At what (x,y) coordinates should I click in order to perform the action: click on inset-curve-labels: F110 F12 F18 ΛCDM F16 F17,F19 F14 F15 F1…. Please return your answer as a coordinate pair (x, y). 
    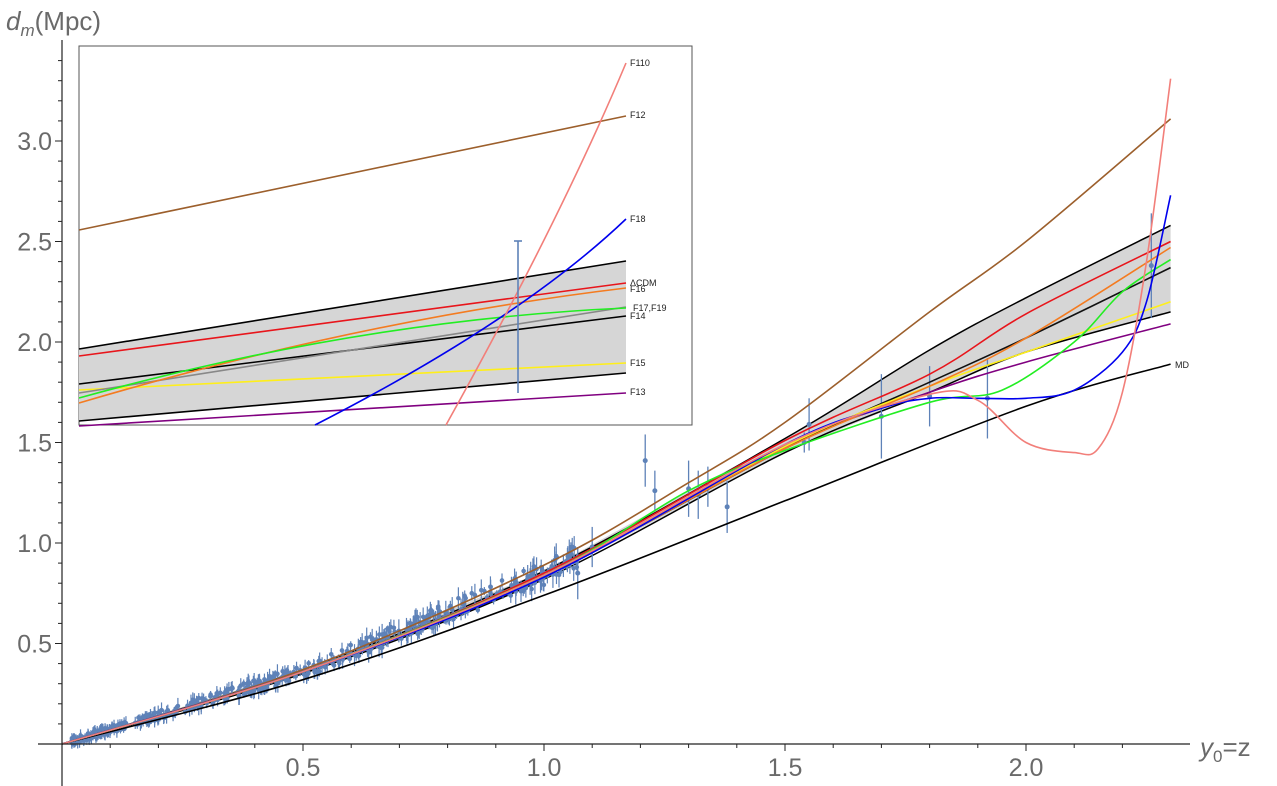
    Looking at the image, I should click on (648, 227).